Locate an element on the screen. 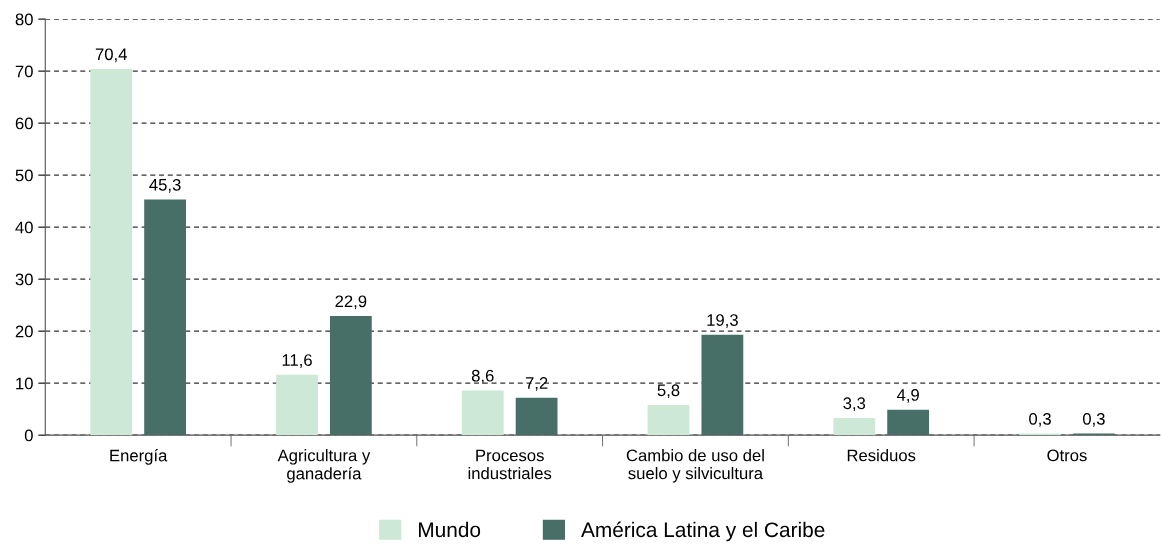 The image size is (1161, 546). legend-label: Mundo is located at coordinates (450, 529).